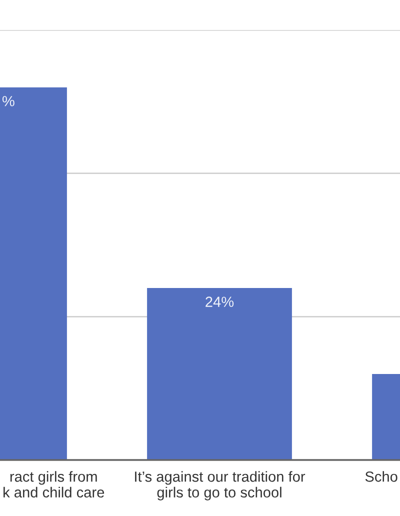 The image size is (400, 516). I want to click on data-label: 24%, so click(220, 301).